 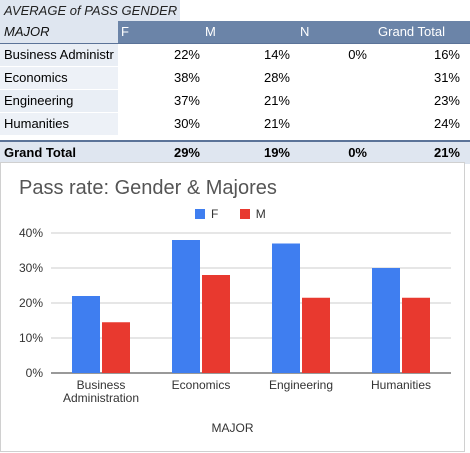 What do you see at coordinates (276, 77) in the screenshot?
I see `cell-m: 28%` at bounding box center [276, 77].